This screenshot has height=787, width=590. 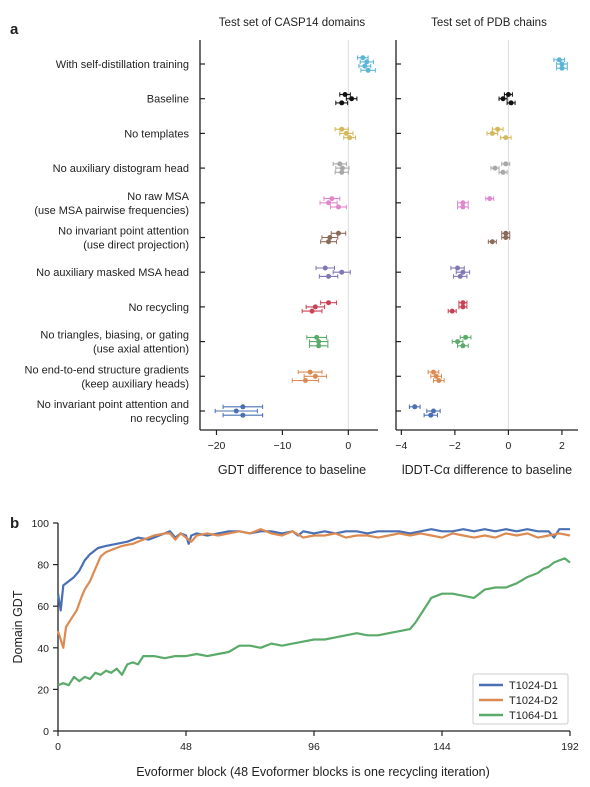 What do you see at coordinates (111, 211) in the screenshot?
I see `category-label: (use MSA pairwise frequencies)` at bounding box center [111, 211].